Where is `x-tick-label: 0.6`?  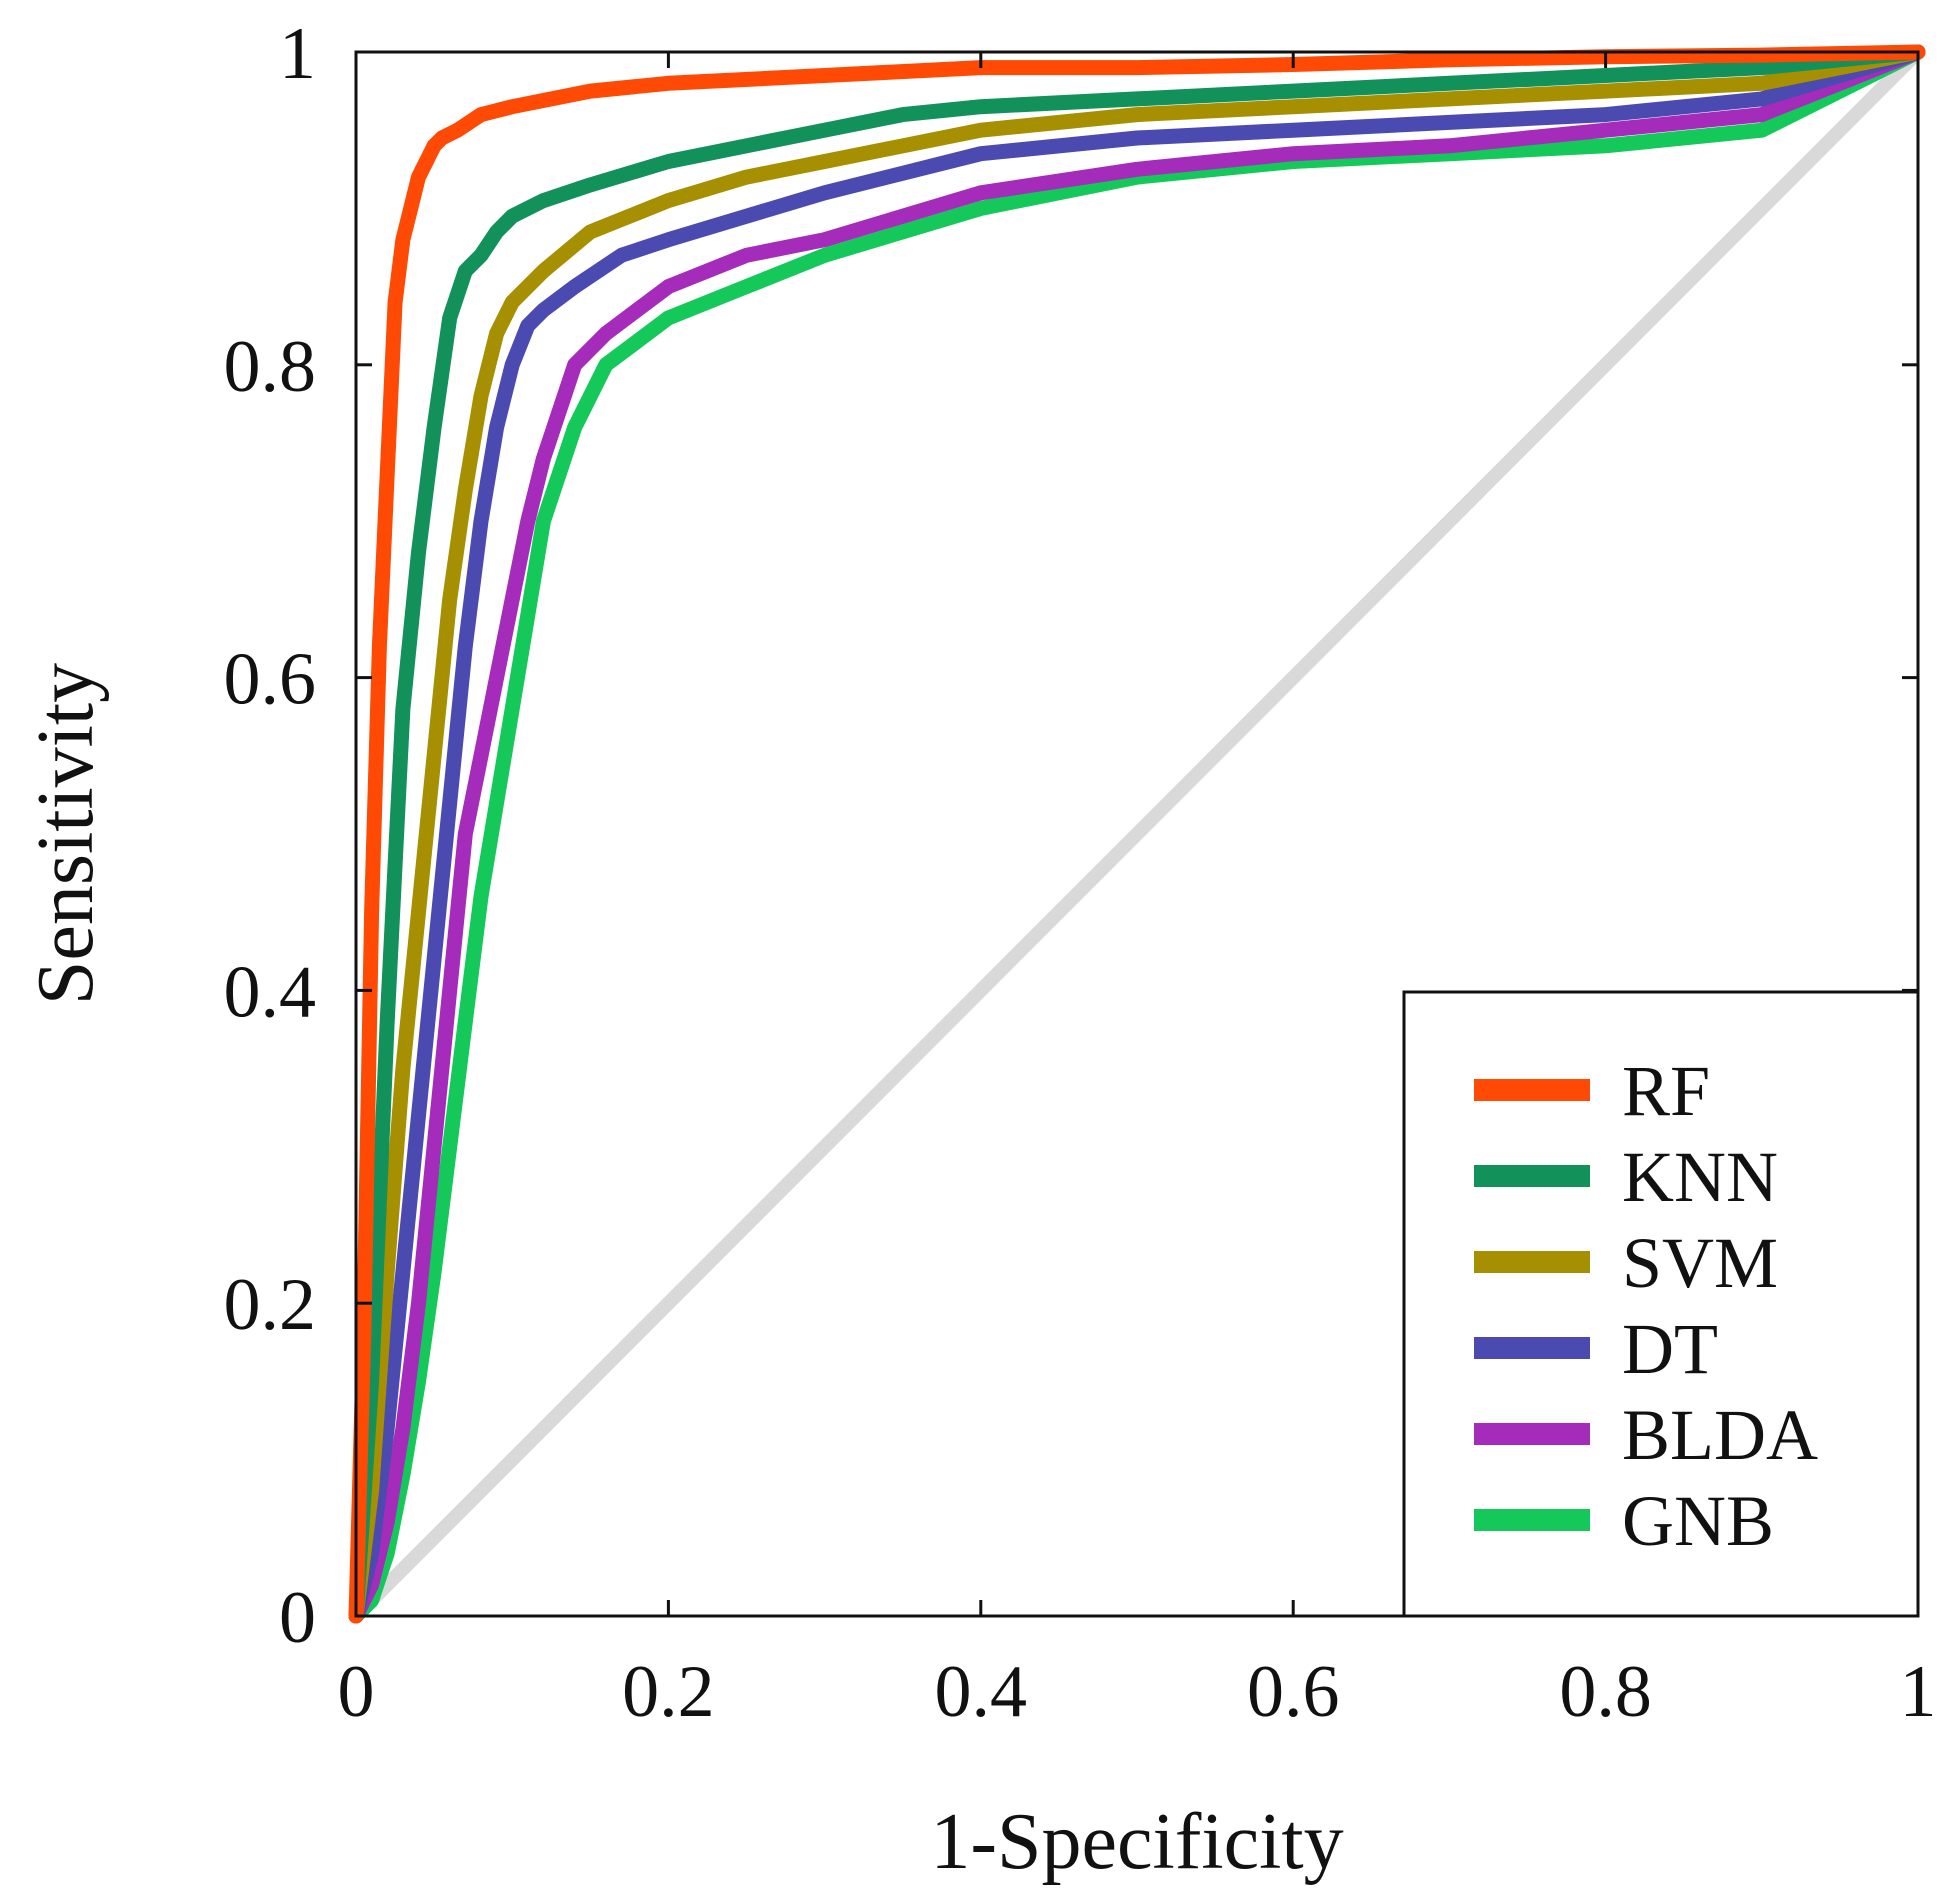 x-tick-label: 0.6 is located at coordinates (1293, 1692).